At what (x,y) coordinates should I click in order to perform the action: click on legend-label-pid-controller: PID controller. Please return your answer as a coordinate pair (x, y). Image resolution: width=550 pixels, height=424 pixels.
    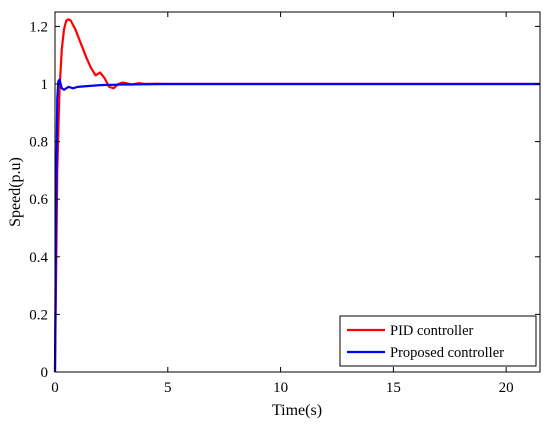
    Looking at the image, I should click on (432, 331).